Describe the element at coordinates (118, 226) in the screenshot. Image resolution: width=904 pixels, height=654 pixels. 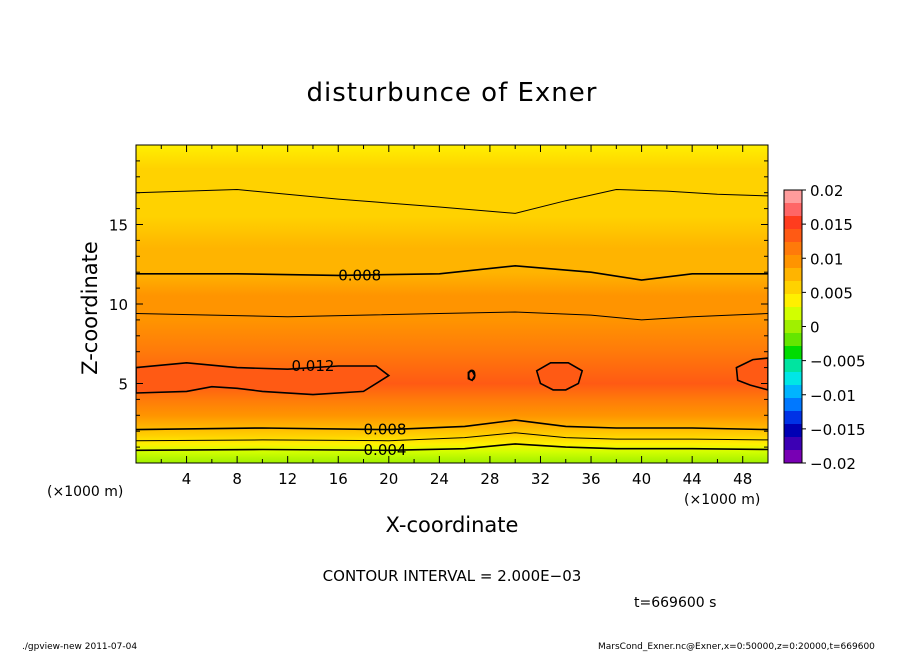
I see `y-tick-label: 15` at that location.